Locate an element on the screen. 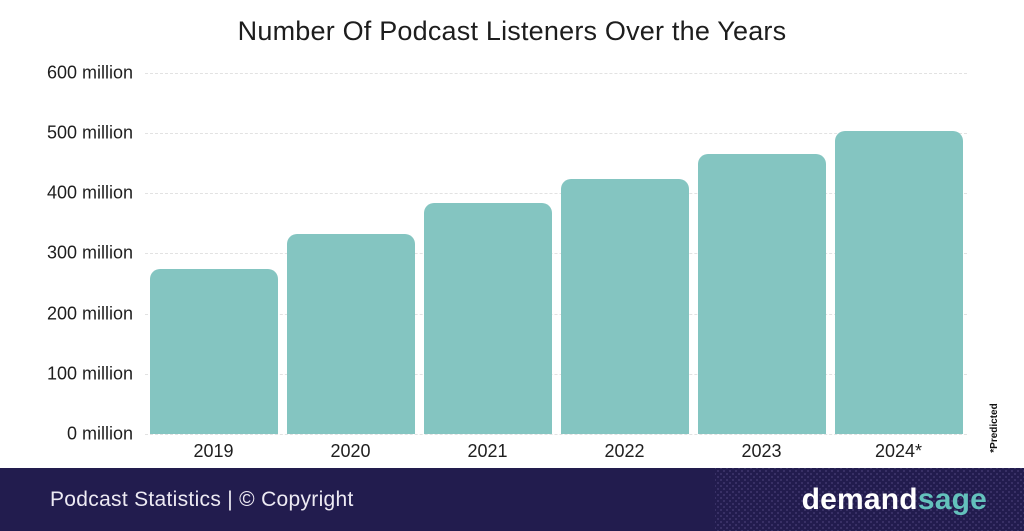 The image size is (1024, 531). bar-2019 is located at coordinates (213, 351).